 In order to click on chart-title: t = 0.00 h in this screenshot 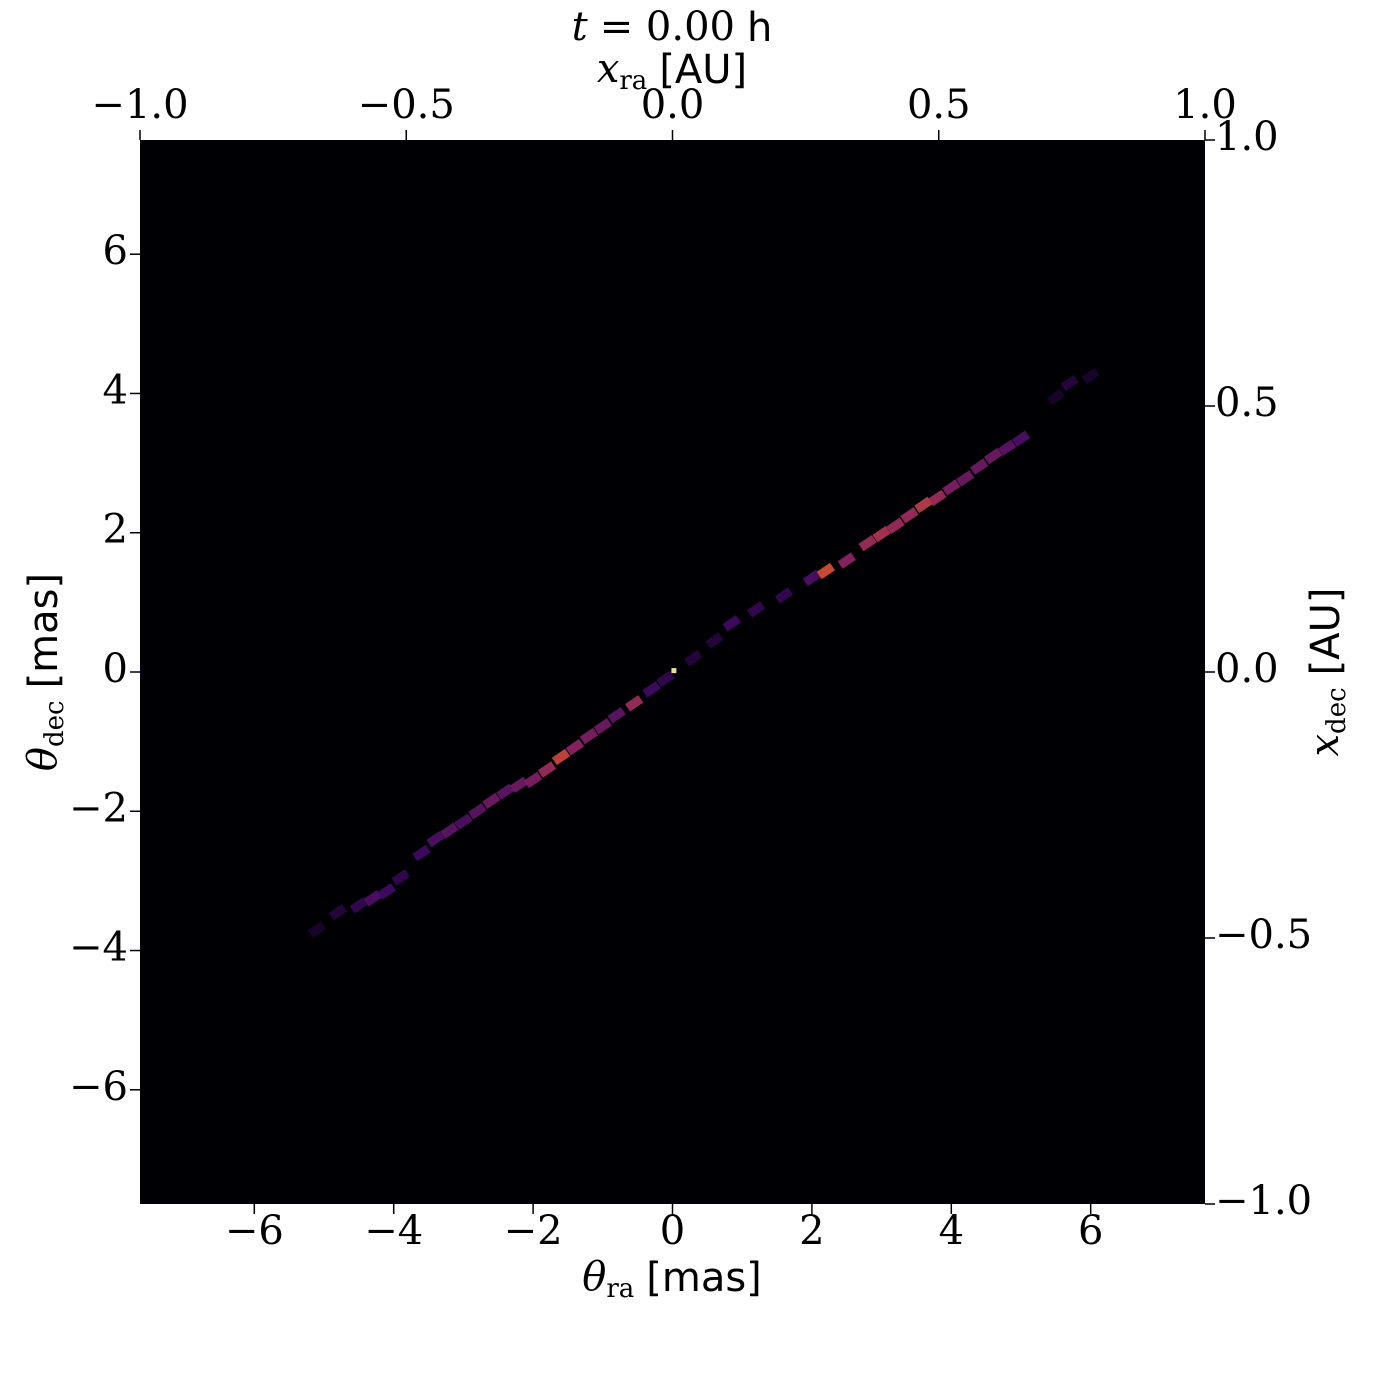, I will do `click(672, 27)`.